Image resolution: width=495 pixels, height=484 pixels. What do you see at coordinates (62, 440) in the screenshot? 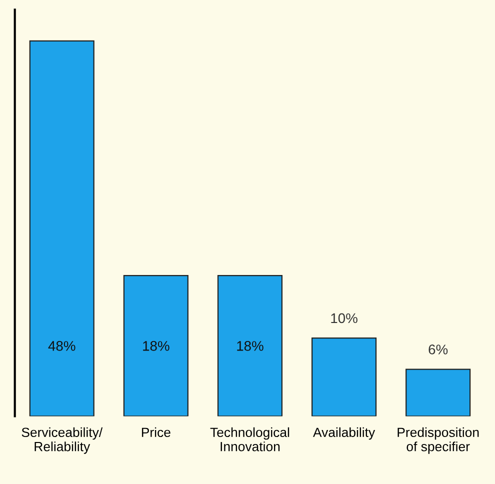
I see `x-tick-label: Serviceability/ Reliability` at bounding box center [62, 440].